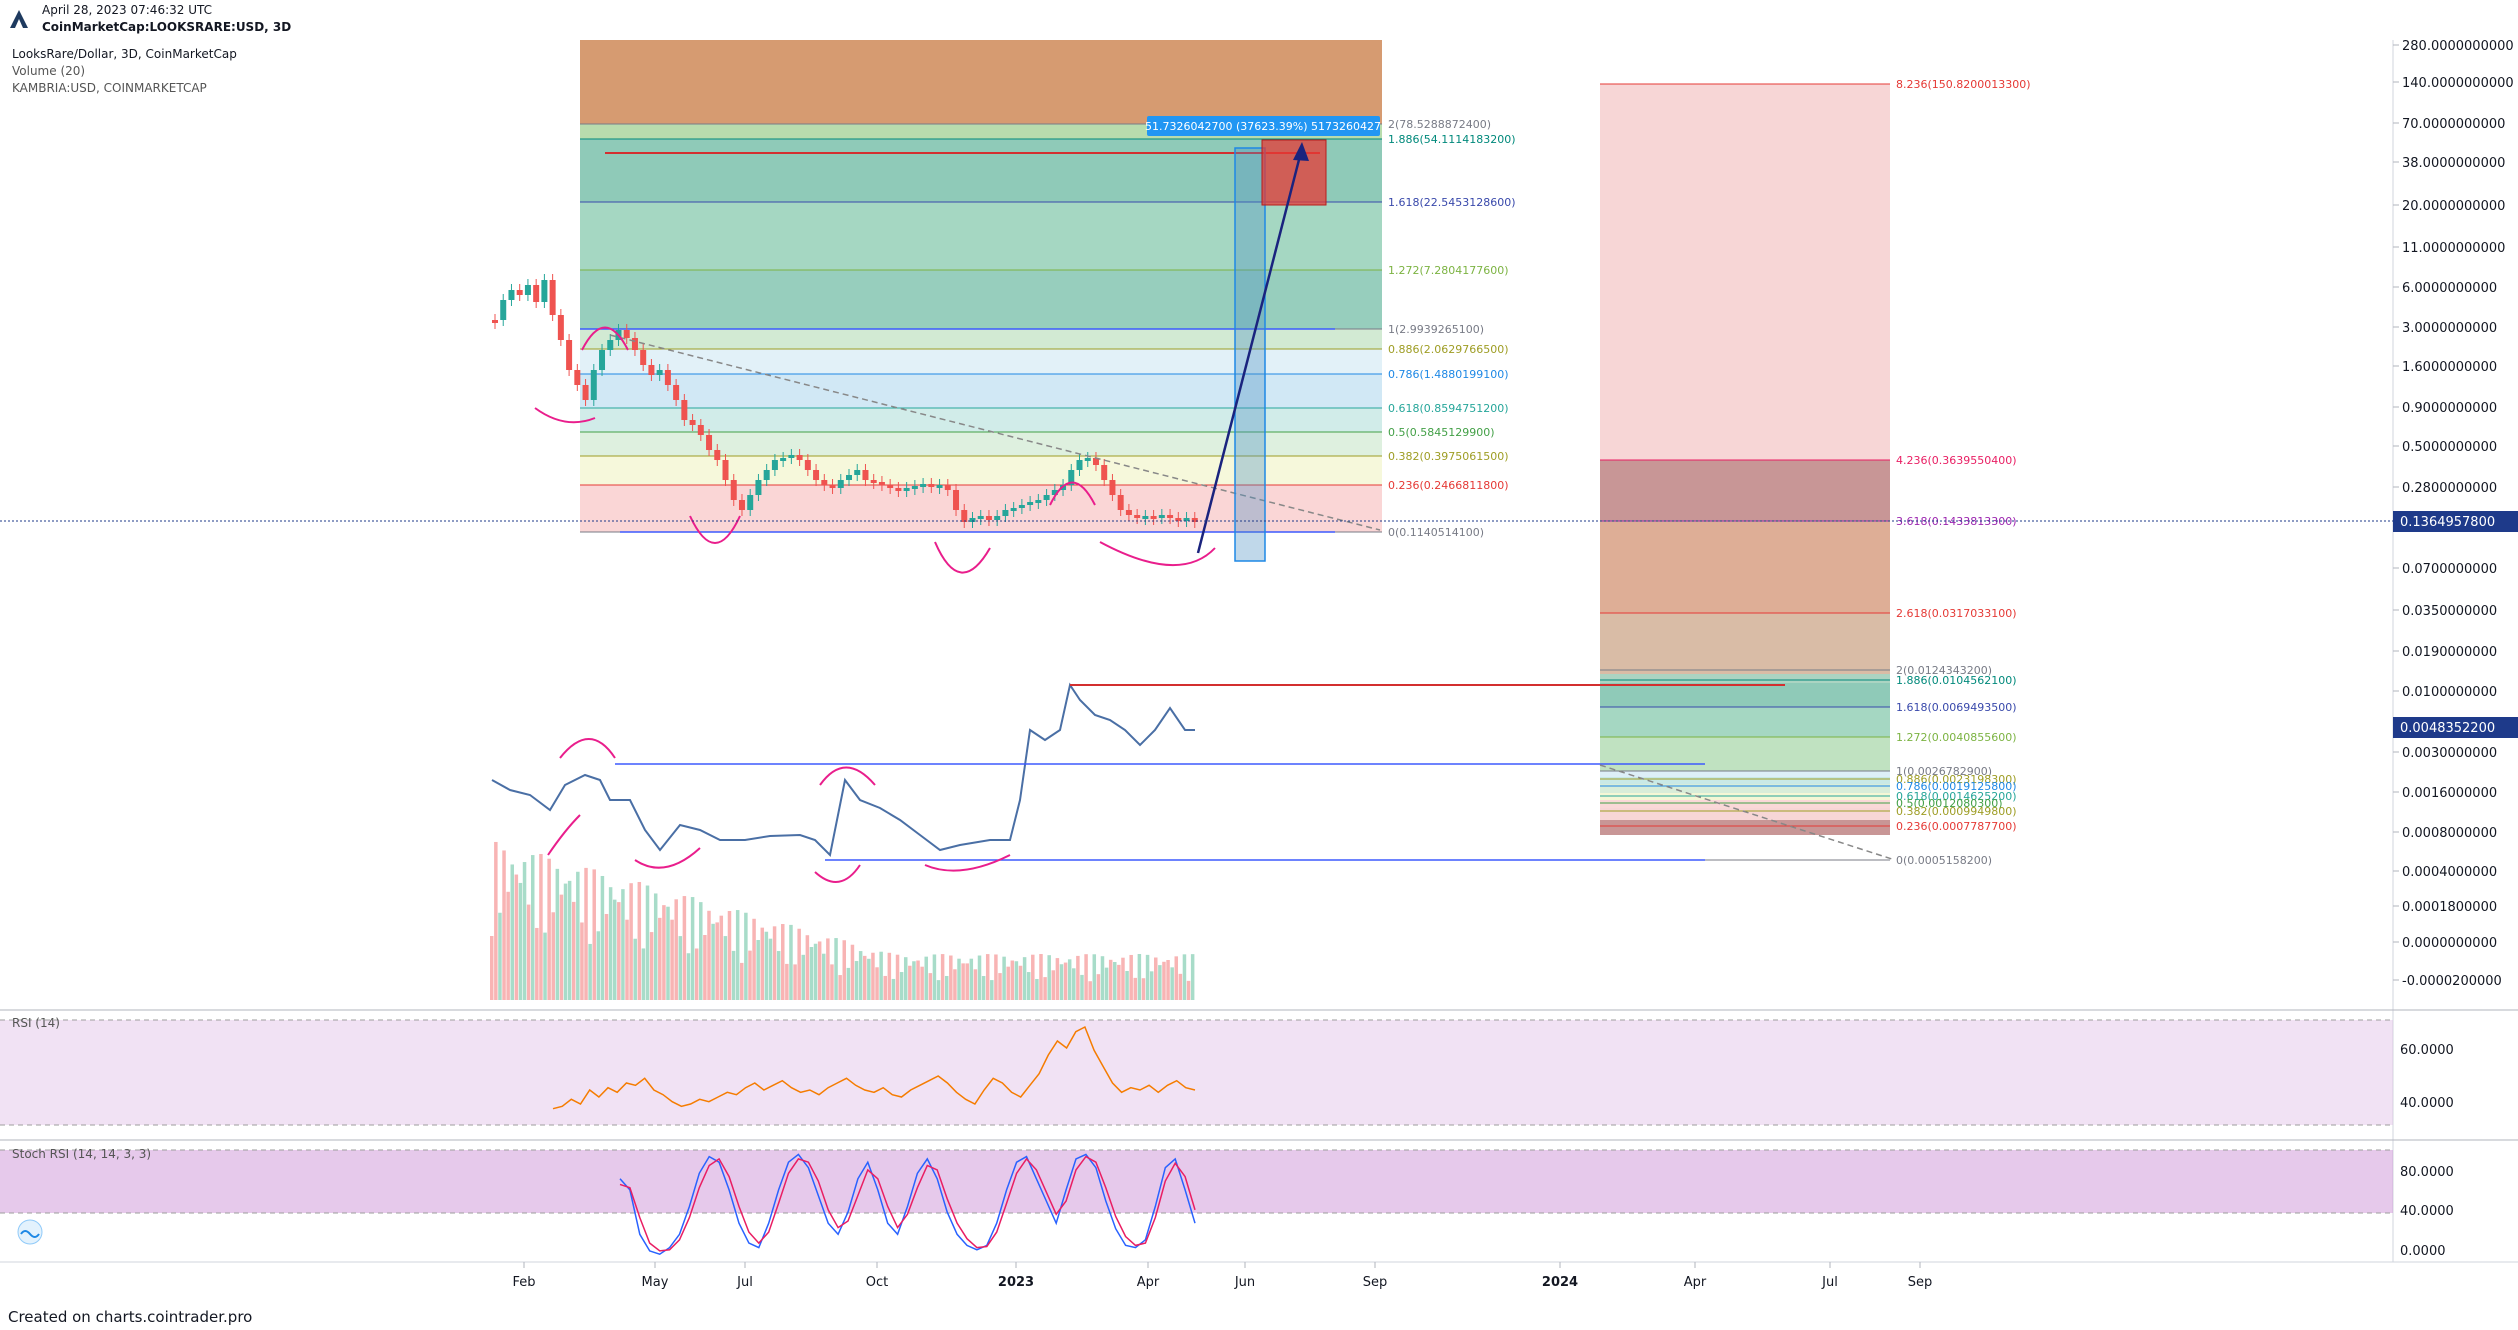 The height and width of the screenshot is (1330, 2518). Describe the element at coordinates (842, 920) in the screenshot. I see `volume-bars` at that location.